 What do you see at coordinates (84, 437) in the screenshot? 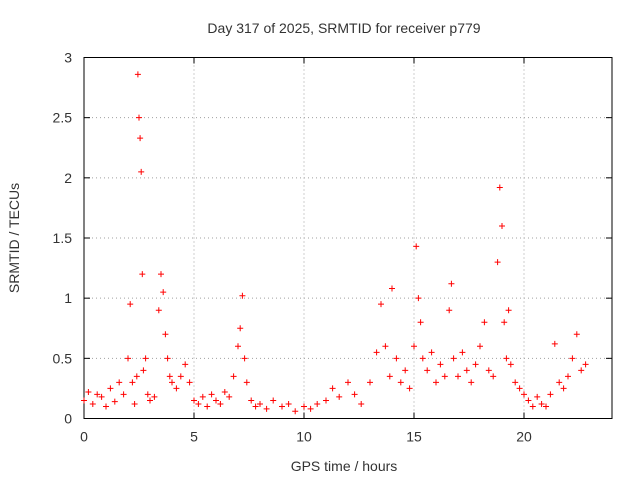
I see `x-tick-label: 0` at bounding box center [84, 437].